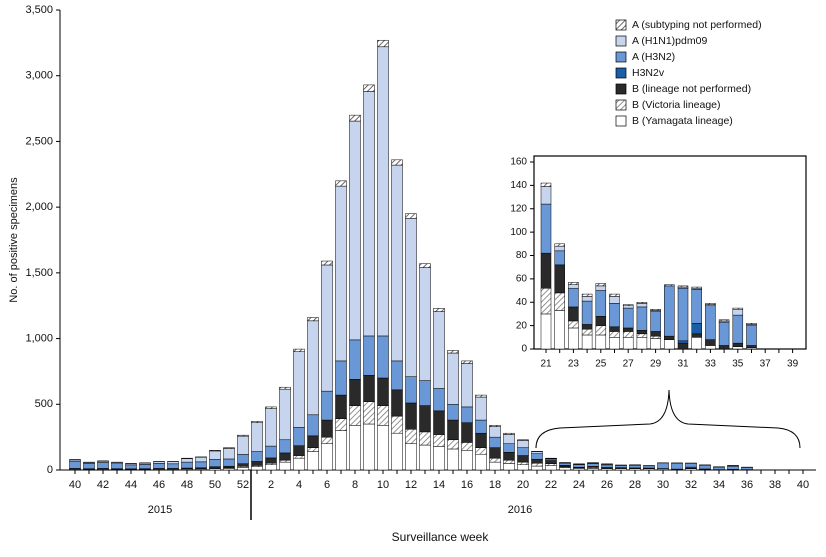 The width and height of the screenshot is (826, 557). What do you see at coordinates (523, 485) in the screenshot?
I see `x-tick-label: 20` at bounding box center [523, 485].